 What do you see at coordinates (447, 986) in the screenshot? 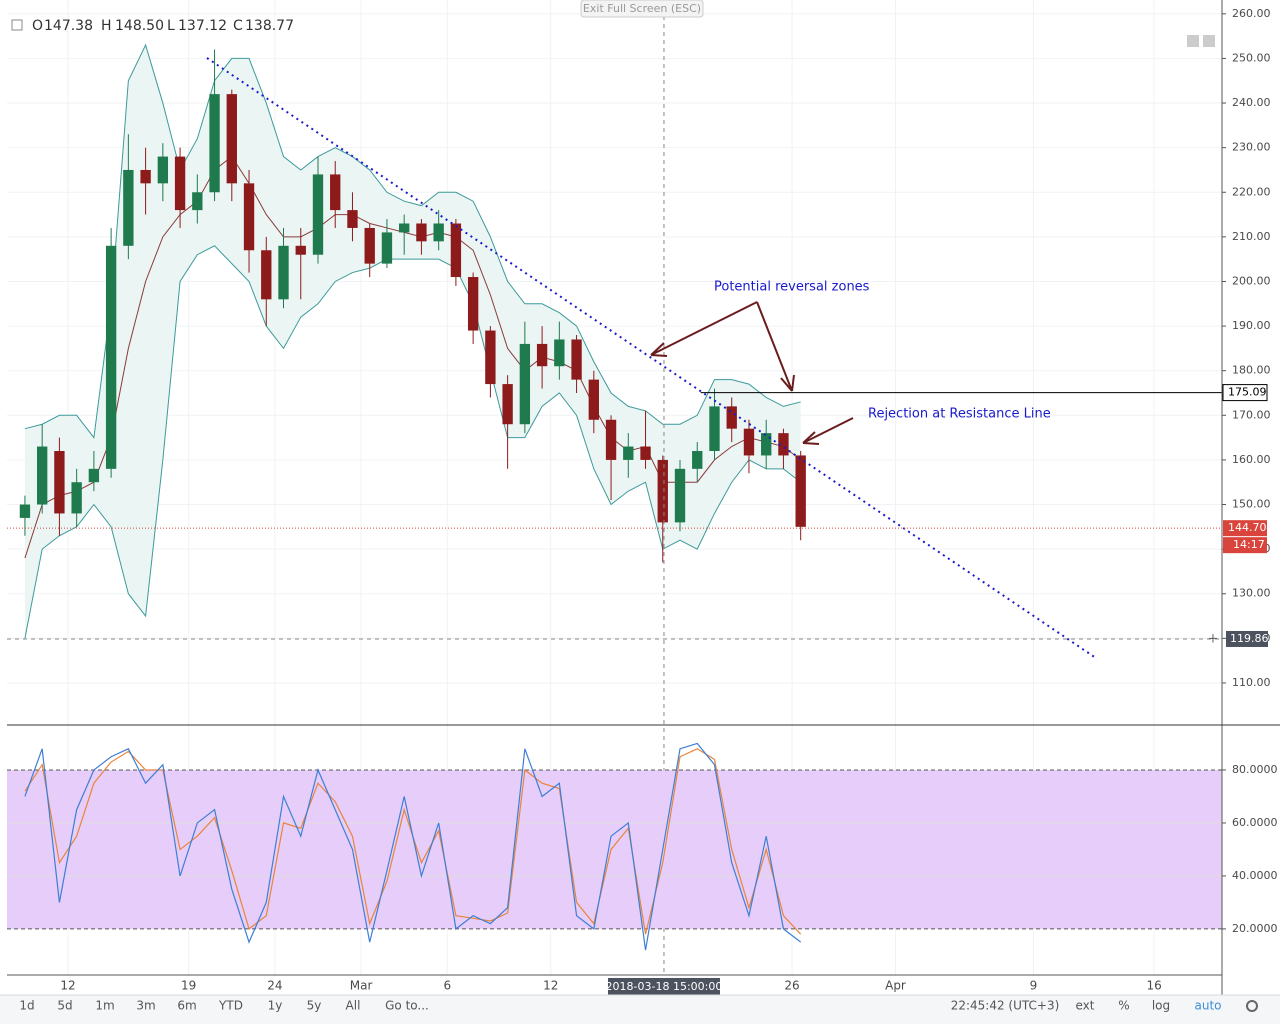
I see `x-tick-label: 6` at bounding box center [447, 986].